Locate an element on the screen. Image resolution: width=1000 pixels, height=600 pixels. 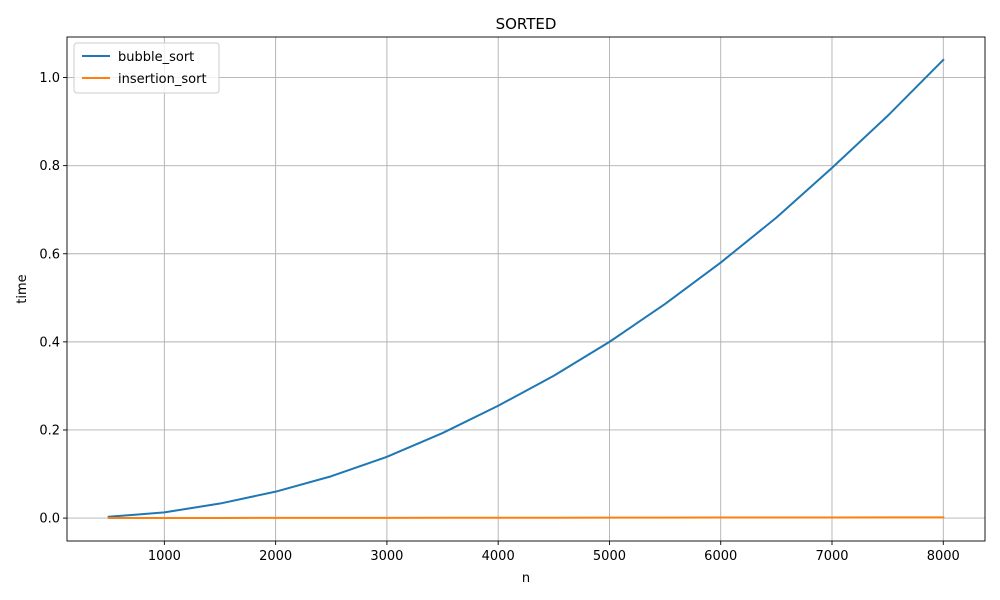
x-tick-label: 6000 is located at coordinates (720, 556).